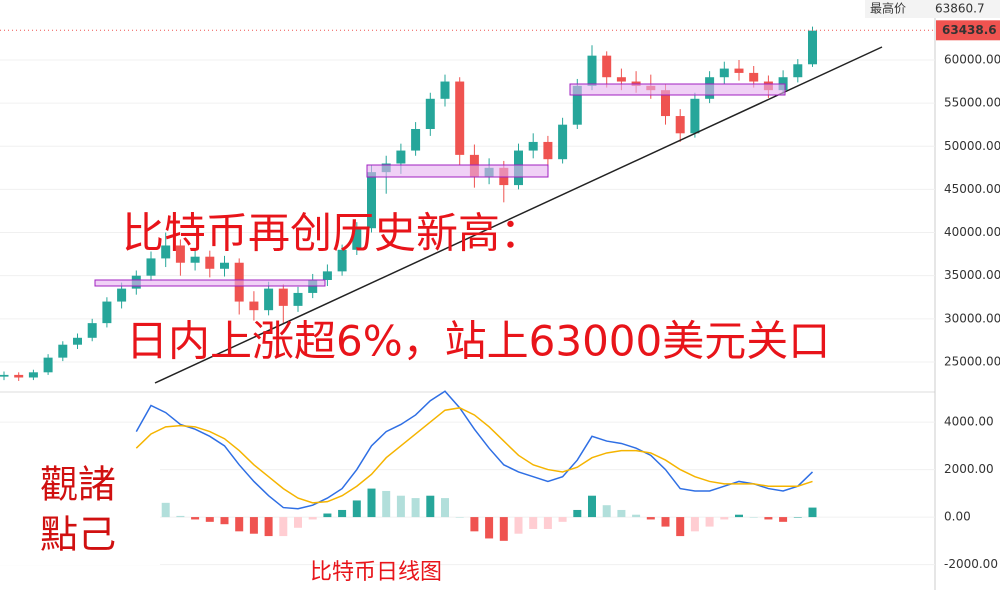  I want to click on last-price-box, so click(968, 30).